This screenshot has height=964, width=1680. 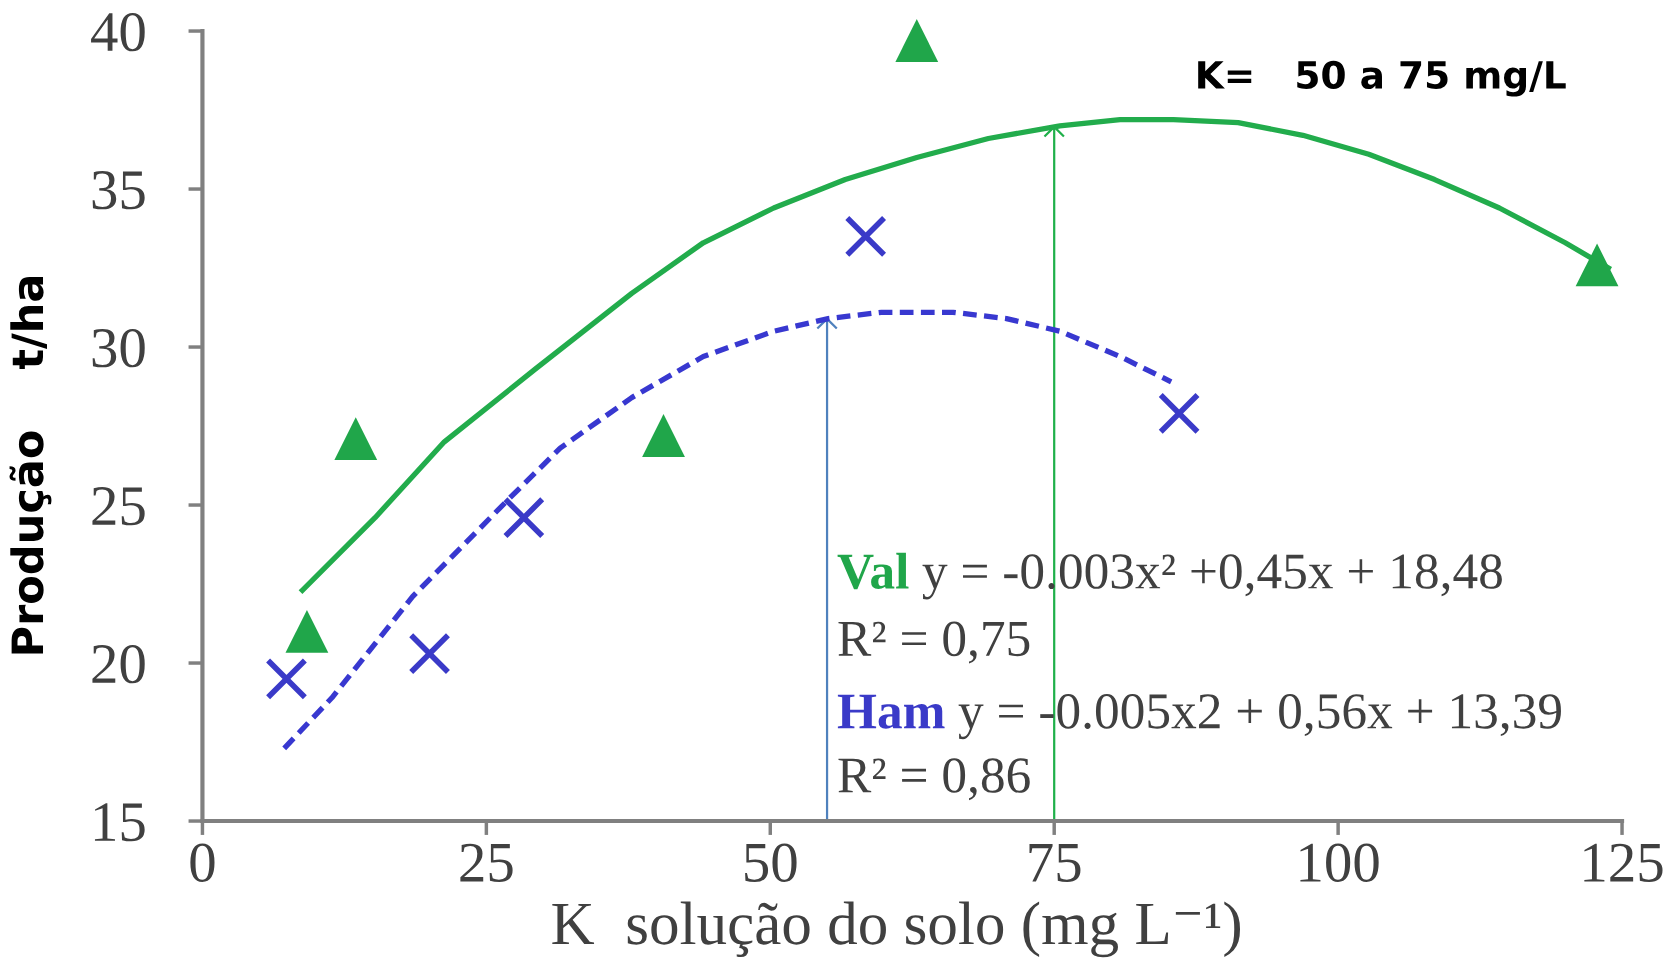 What do you see at coordinates (896, 929) in the screenshot?
I see `x-axis-title: K solução do solo (mg L⁻¹)` at bounding box center [896, 929].